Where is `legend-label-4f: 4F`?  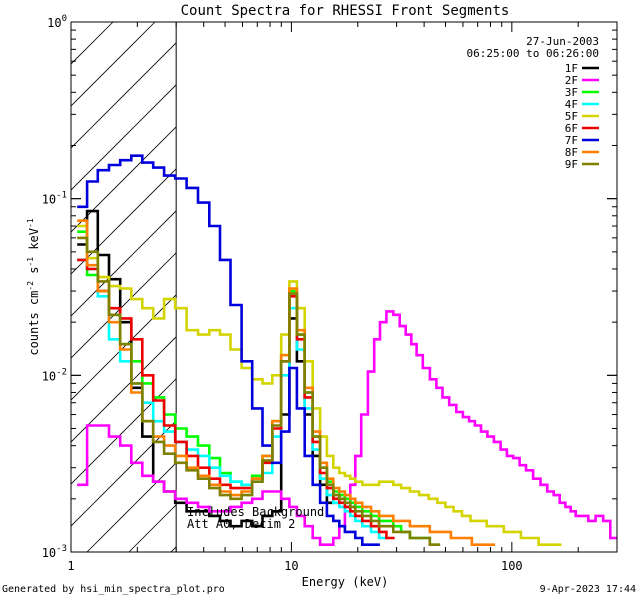
legend-label-4f: 4F is located at coordinates (571, 104).